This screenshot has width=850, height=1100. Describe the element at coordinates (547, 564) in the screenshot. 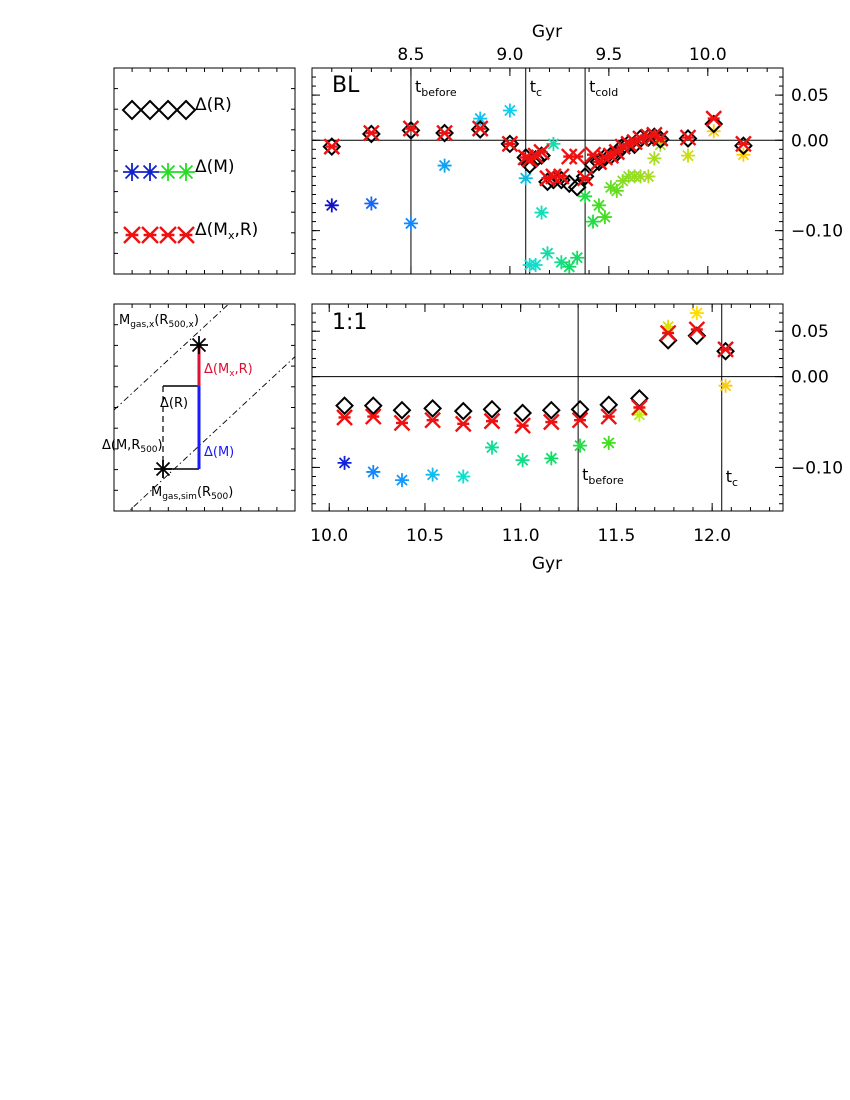

I see `bottom-axis-title: Gyr` at that location.